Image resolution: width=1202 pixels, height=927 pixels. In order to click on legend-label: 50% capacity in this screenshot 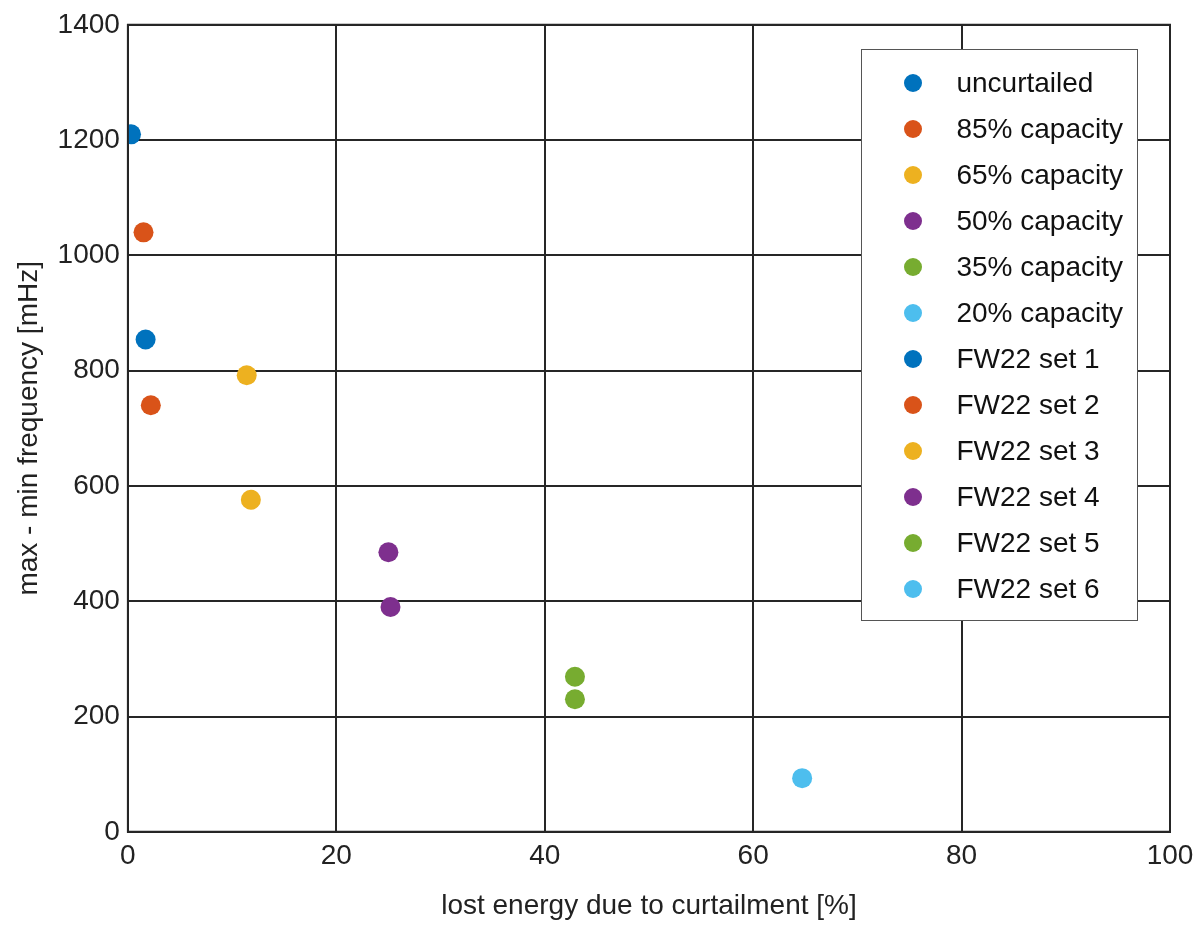, I will do `click(1039, 220)`.